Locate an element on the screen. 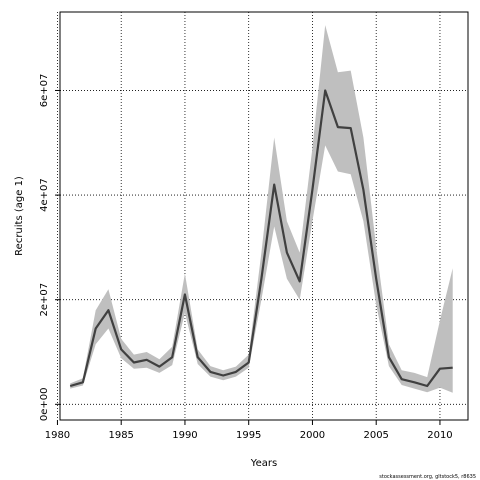 Image resolution: width=480 pixels, height=480 pixels. x-tick-label: 1995 is located at coordinates (248, 435).